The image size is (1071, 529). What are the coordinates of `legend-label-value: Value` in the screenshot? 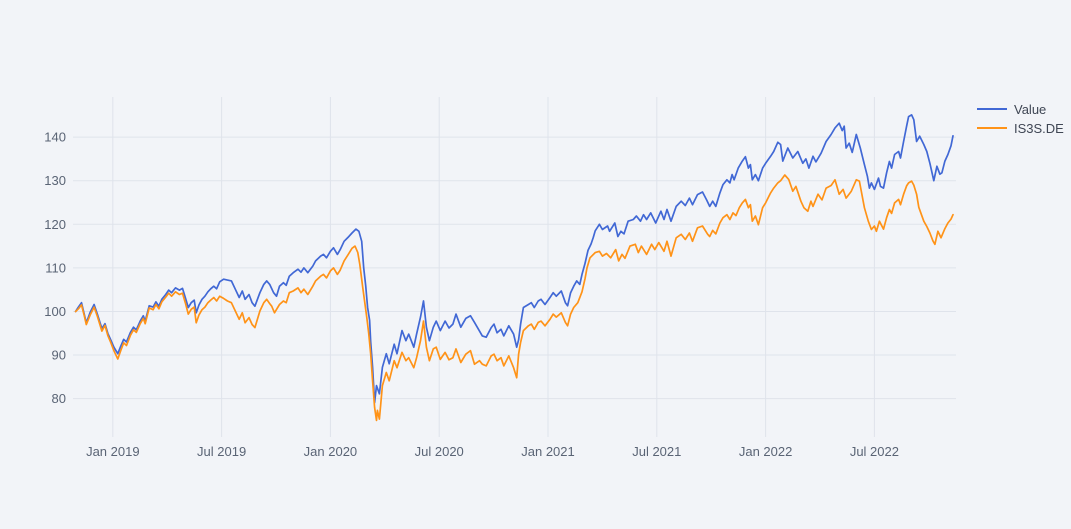 It's located at (1030, 109).